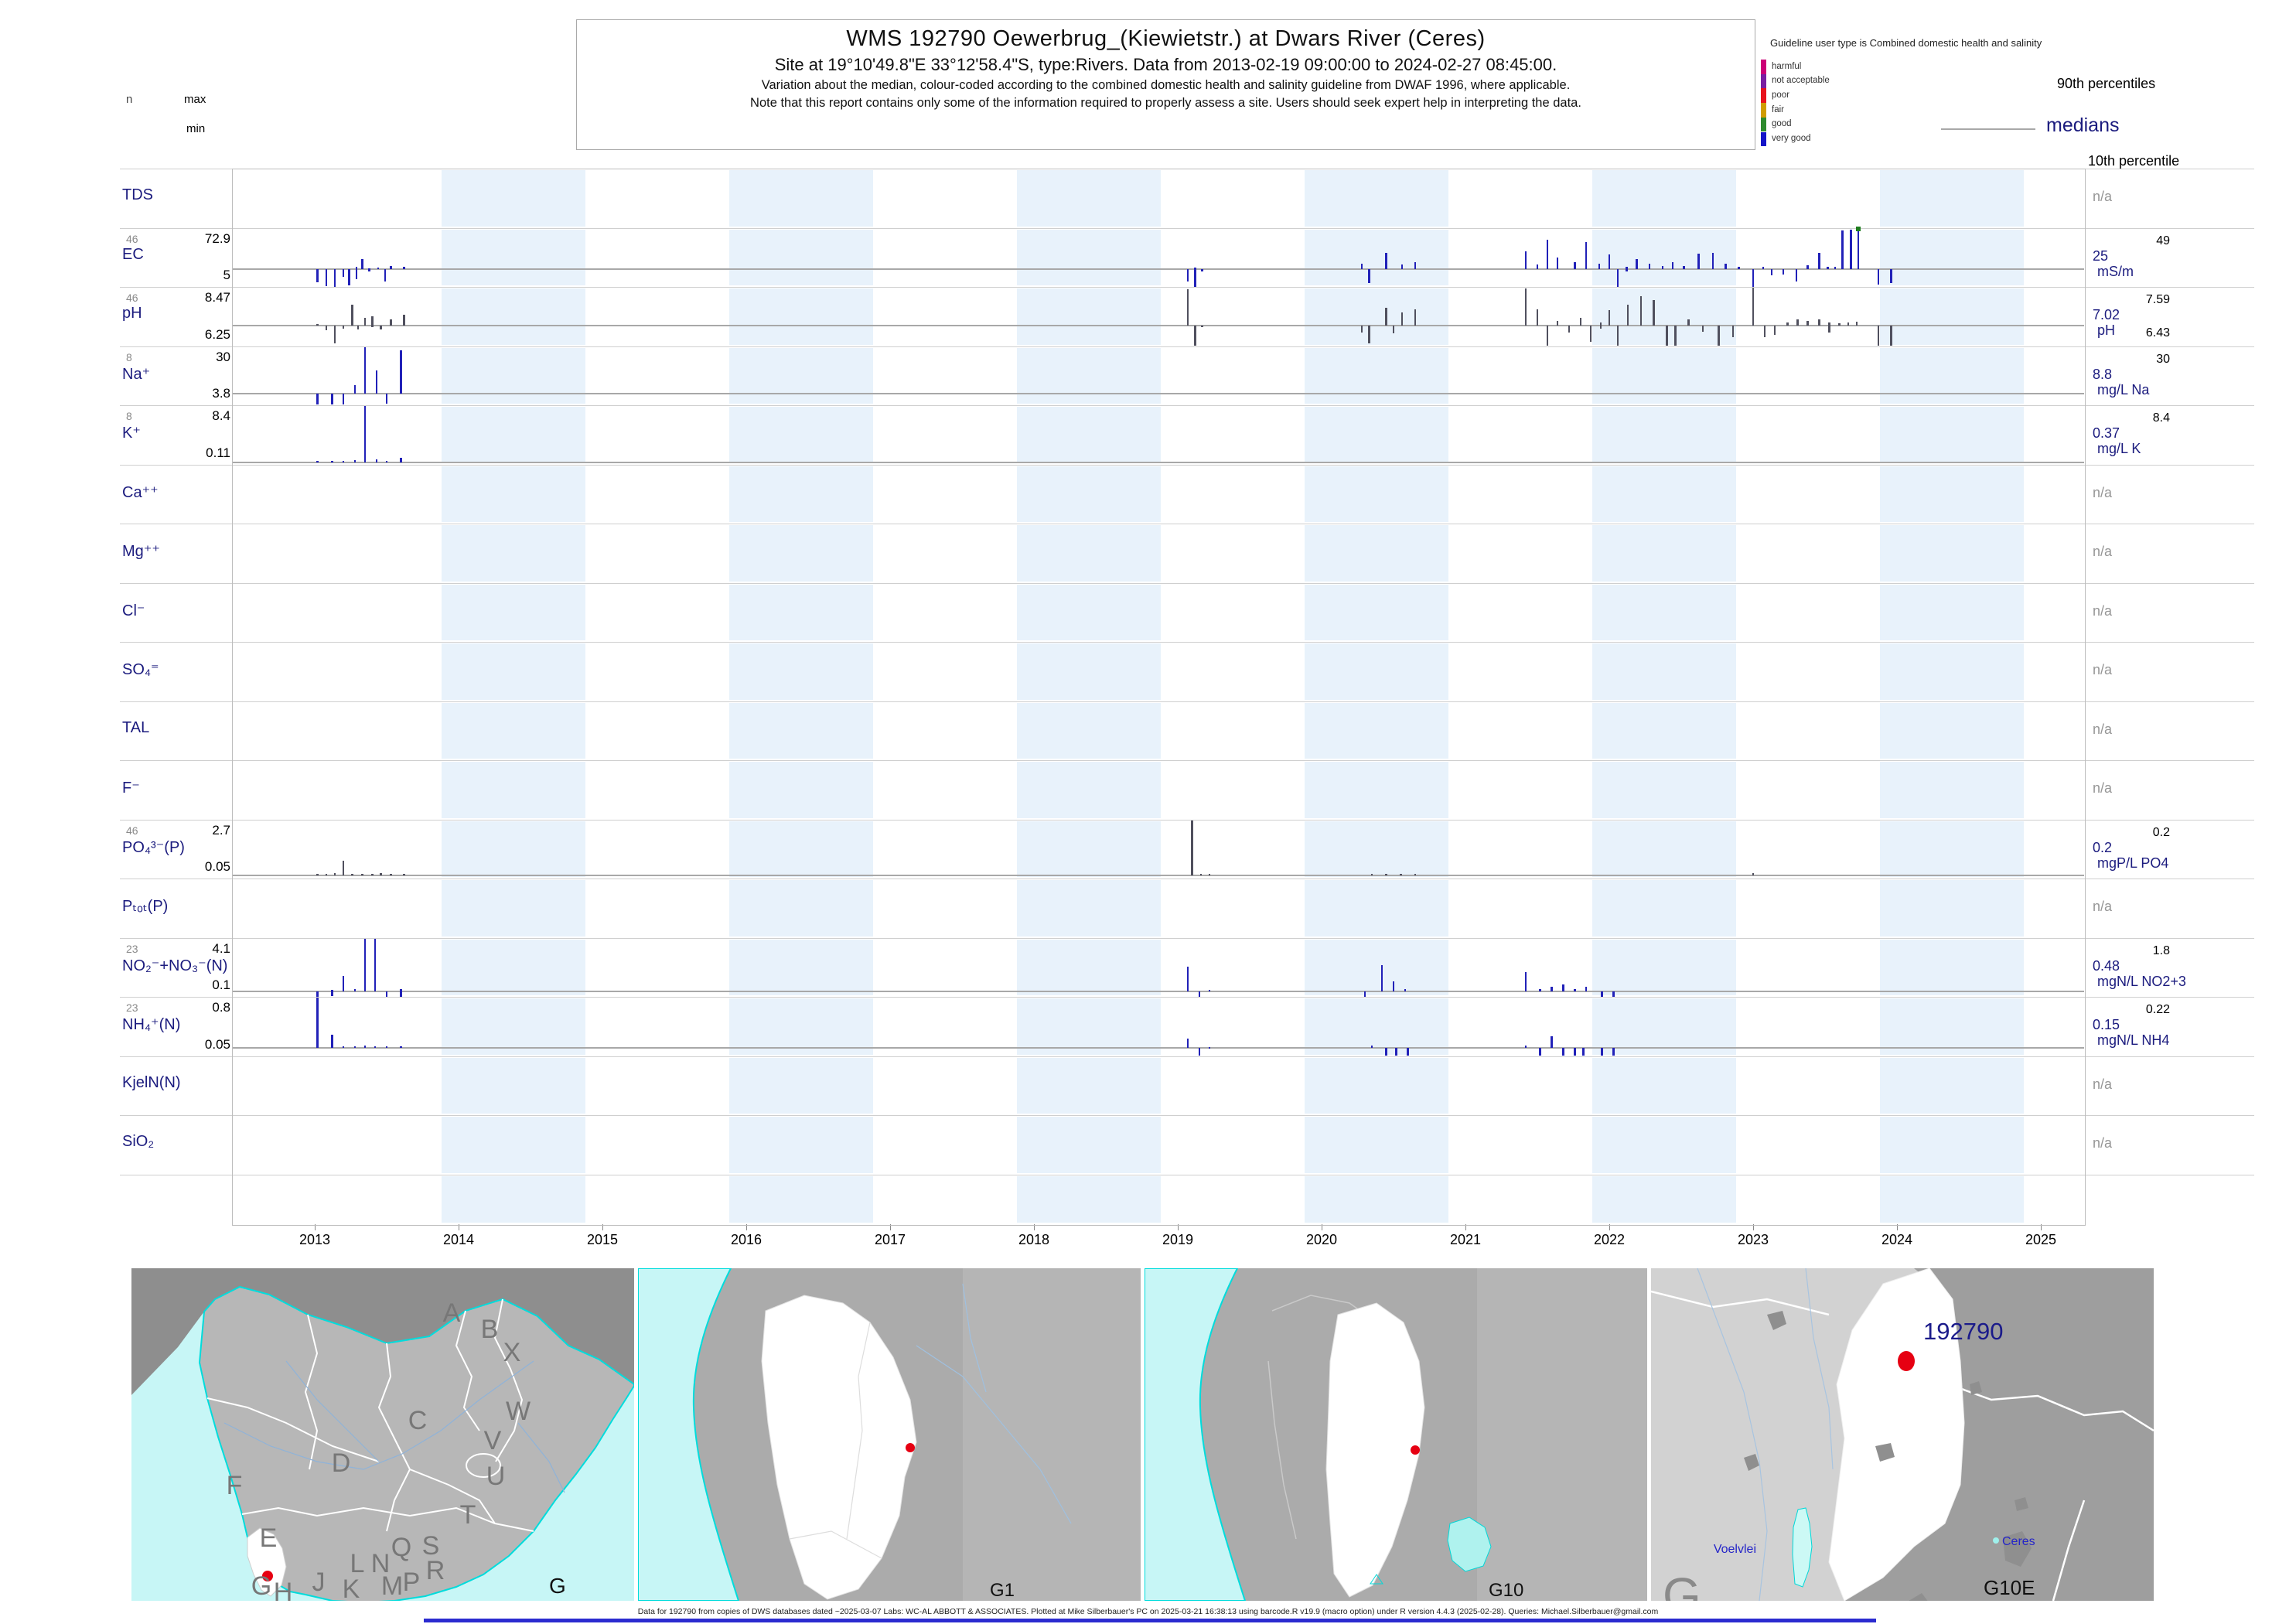 Image resolution: width=2296 pixels, height=1624 pixels. What do you see at coordinates (221, 830) in the screenshot?
I see `max-value: 2.7` at bounding box center [221, 830].